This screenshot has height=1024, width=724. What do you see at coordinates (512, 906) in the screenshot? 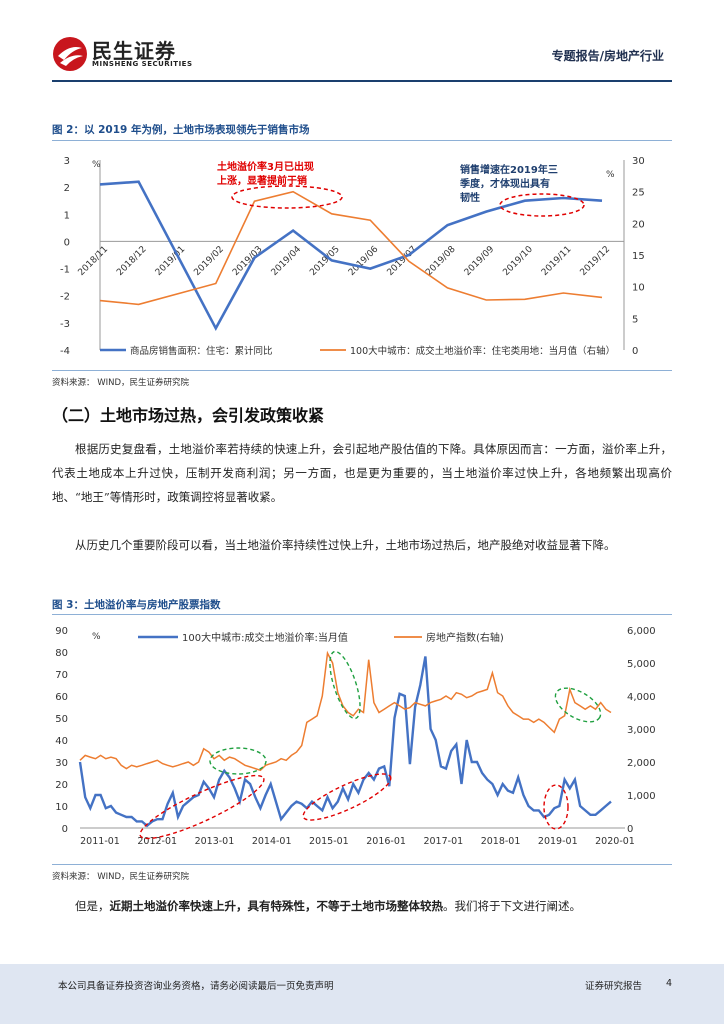
I see `conclusion-tail: 。我们将于下文进行阐述。` at bounding box center [512, 906].